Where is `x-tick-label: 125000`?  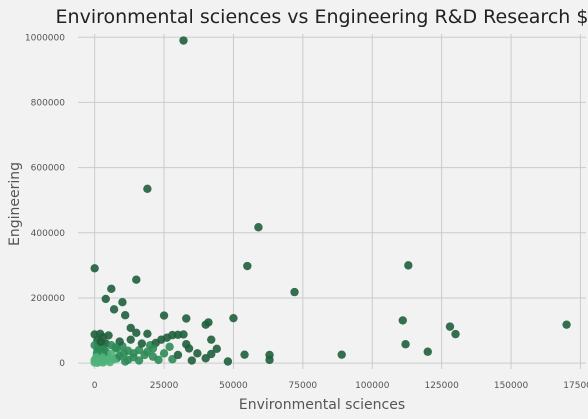 x-tick-label: 125000 is located at coordinates (441, 386).